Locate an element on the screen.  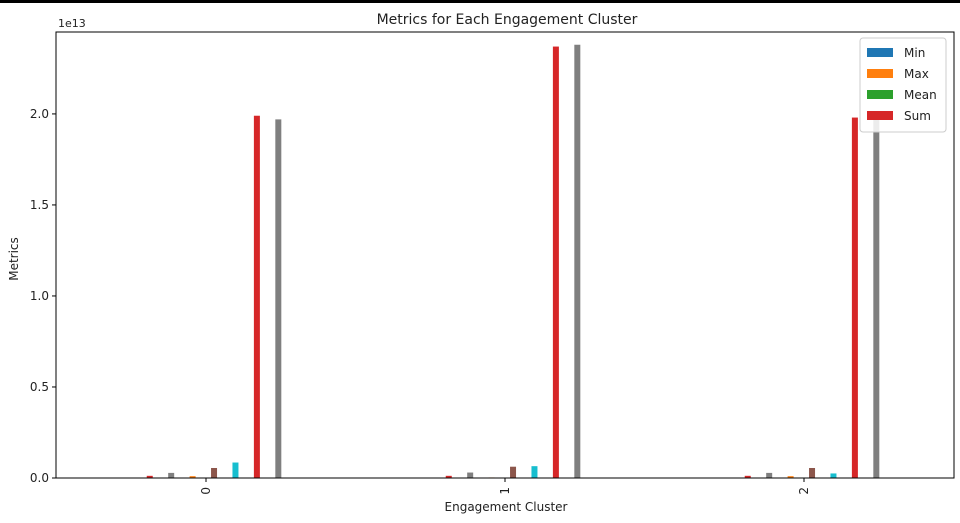
y-tick-label: 1.5 is located at coordinates (39, 205).